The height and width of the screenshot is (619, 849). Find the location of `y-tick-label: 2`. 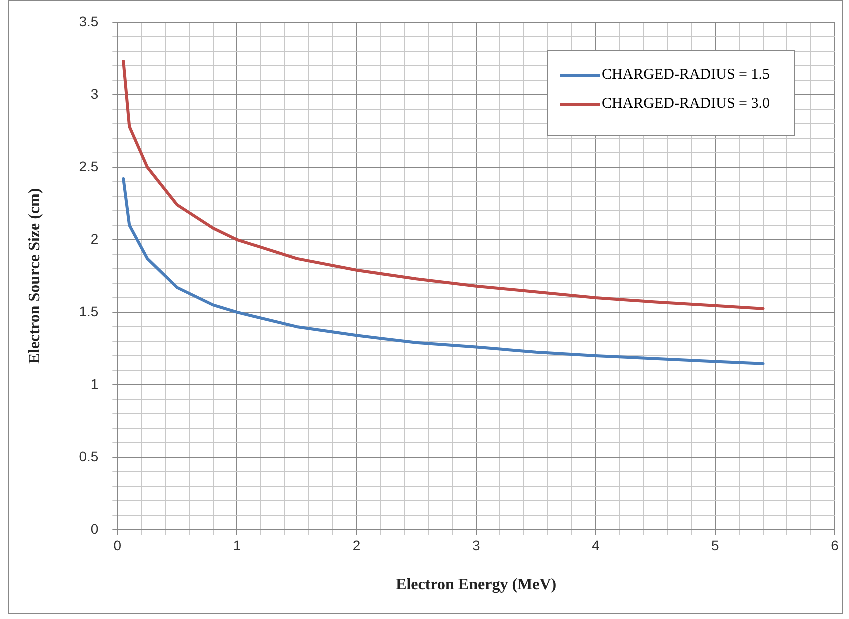

y-tick-label: 2 is located at coordinates (94, 238).